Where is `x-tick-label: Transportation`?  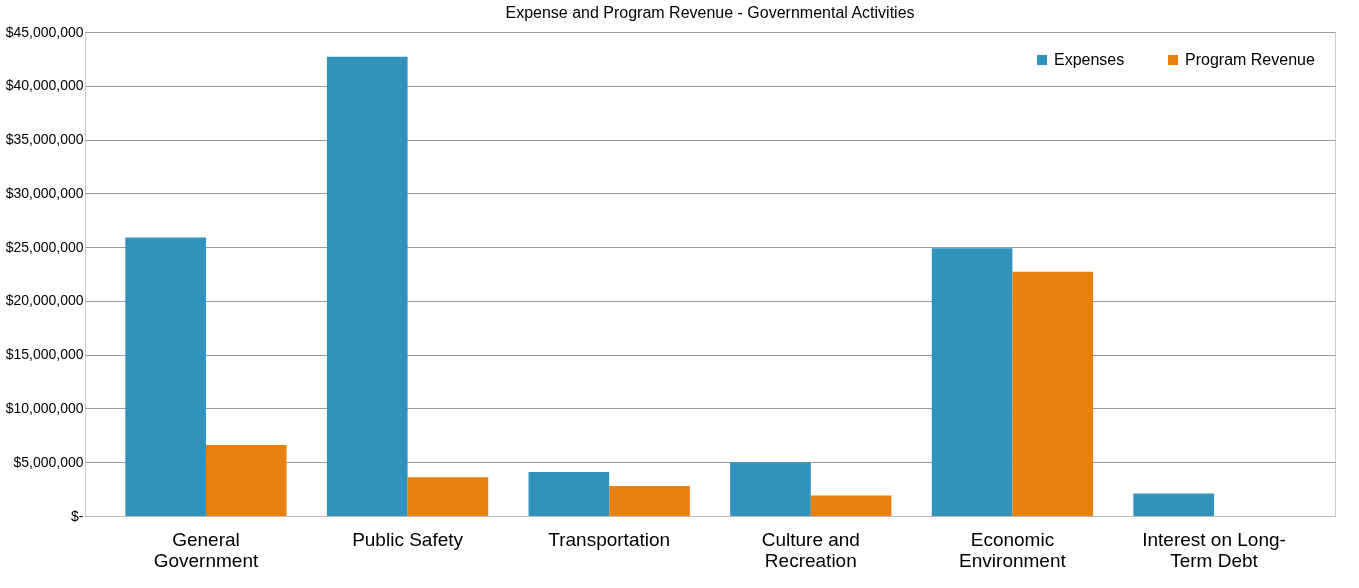
x-tick-label: Transportation is located at coordinates (609, 539).